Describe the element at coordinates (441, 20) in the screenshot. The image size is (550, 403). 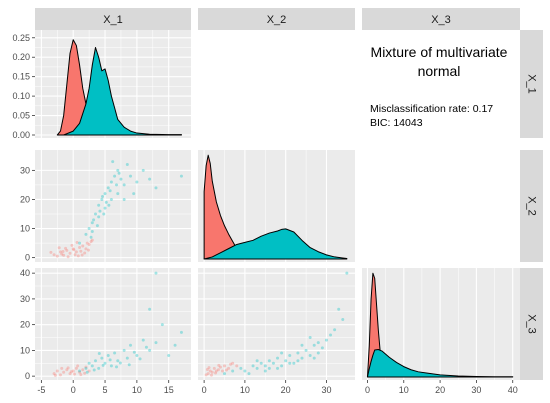
I see `strip-top-label-X_3: X_3` at that location.